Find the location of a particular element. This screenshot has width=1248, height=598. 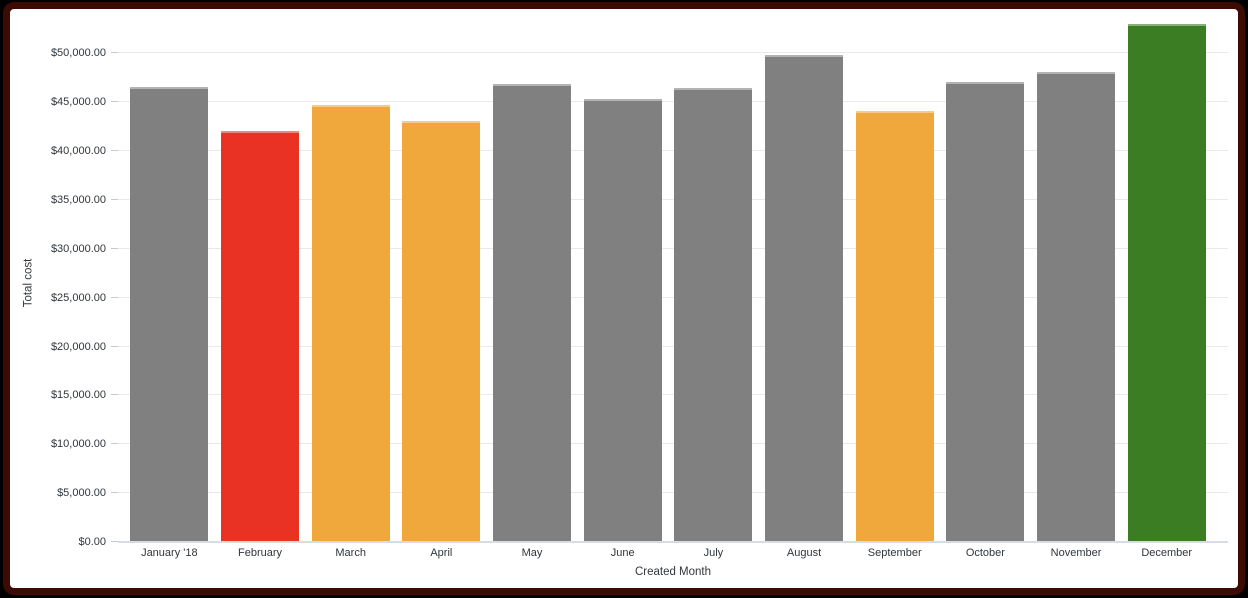

x-tick-label: March is located at coordinates (350, 553).